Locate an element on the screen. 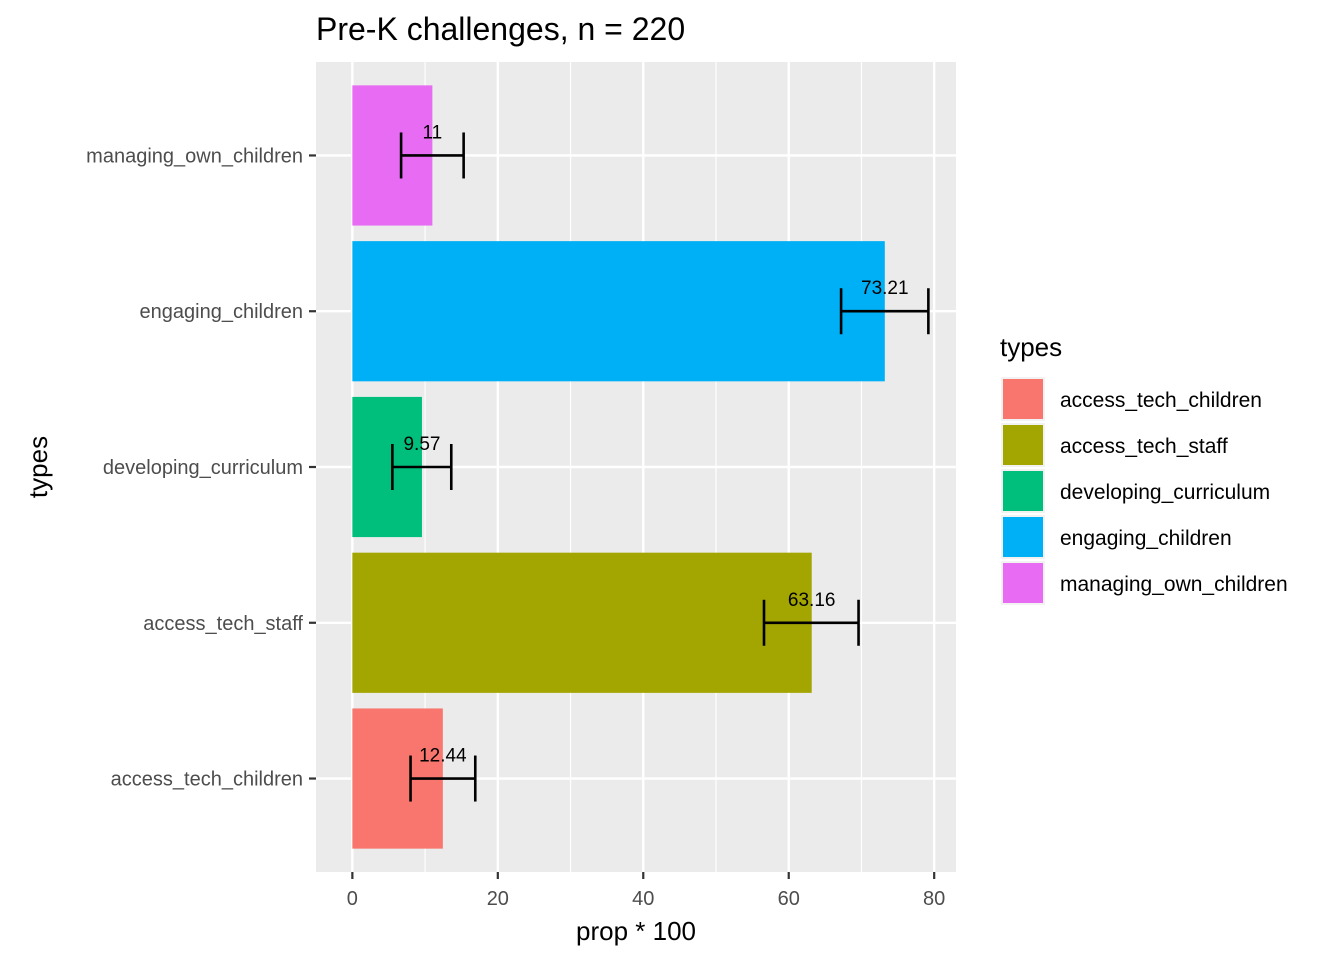 This screenshot has width=1344, height=960. legend-swatch-engaging-children is located at coordinates (1023, 537).